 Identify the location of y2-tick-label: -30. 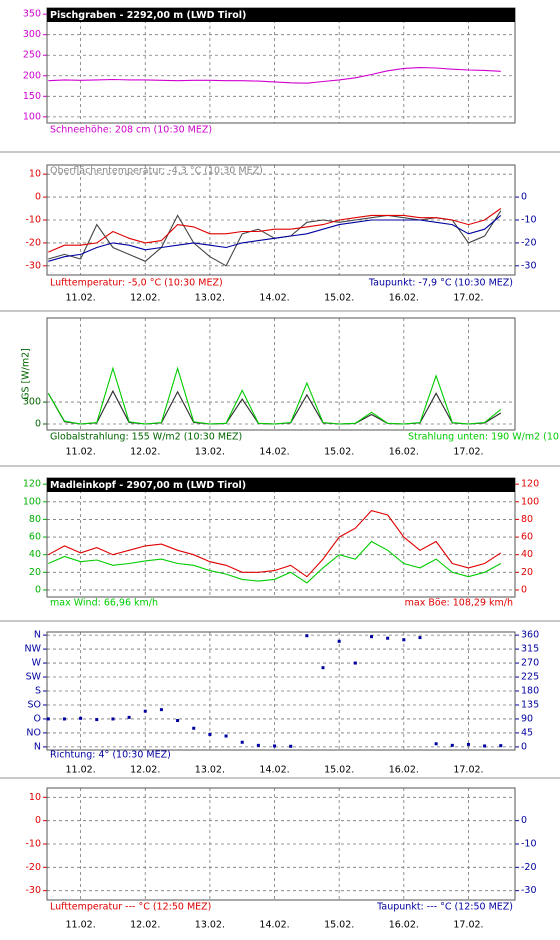
(529, 890).